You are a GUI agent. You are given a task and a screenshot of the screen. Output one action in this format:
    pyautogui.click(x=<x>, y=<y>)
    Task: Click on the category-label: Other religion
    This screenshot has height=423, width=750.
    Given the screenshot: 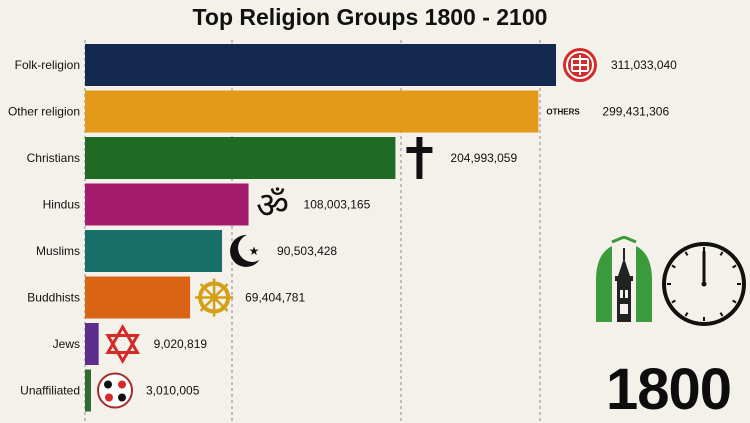 What is the action you would take?
    pyautogui.click(x=44, y=112)
    